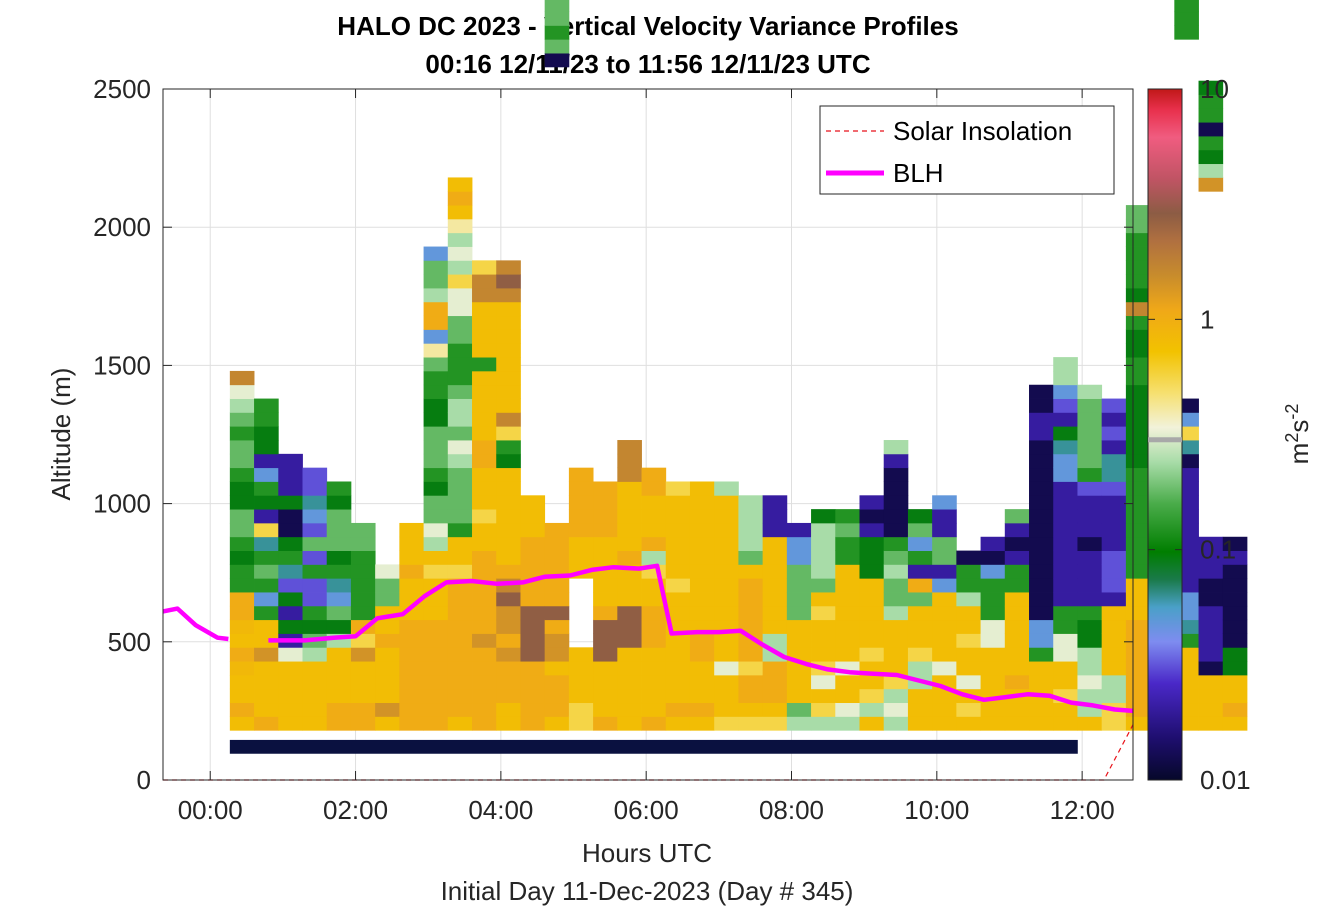  I want to click on colorbar-tick-label: 0.01, so click(1225, 780).